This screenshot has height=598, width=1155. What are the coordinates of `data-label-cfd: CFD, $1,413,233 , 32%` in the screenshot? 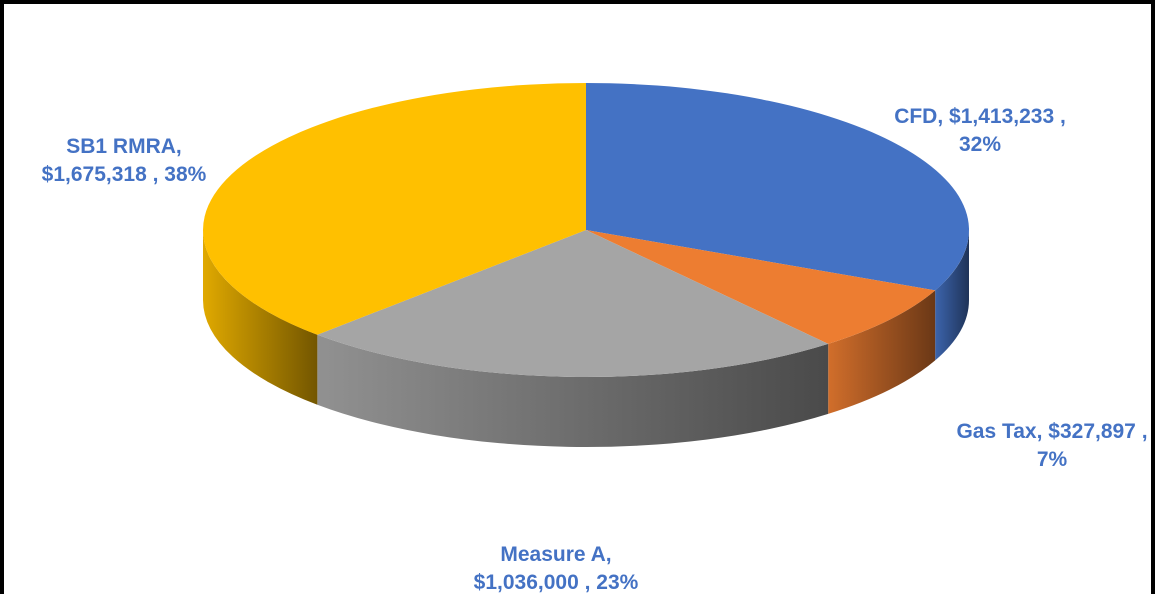 It's located at (980, 130).